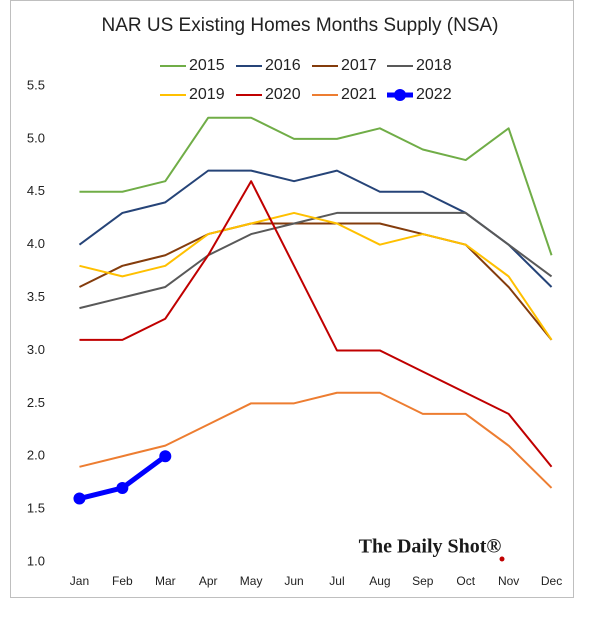  Describe the element at coordinates (502, 559) in the screenshot. I see `watermark-dot` at that location.